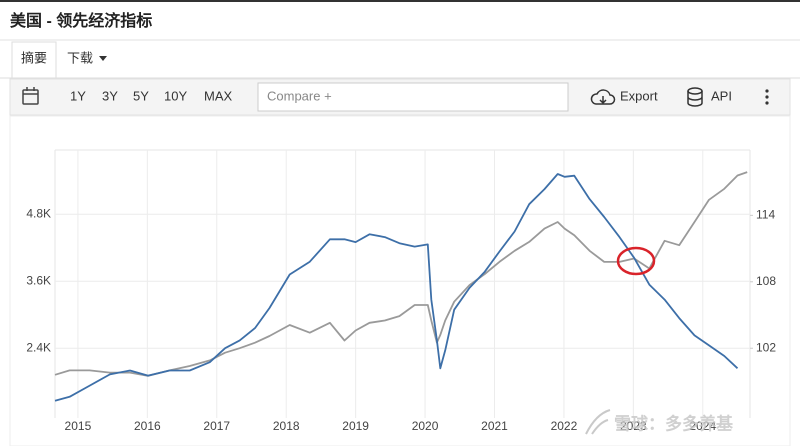 This screenshot has width=800, height=446. Describe the element at coordinates (110, 95) in the screenshot. I see `range-button: 3Y` at that location.